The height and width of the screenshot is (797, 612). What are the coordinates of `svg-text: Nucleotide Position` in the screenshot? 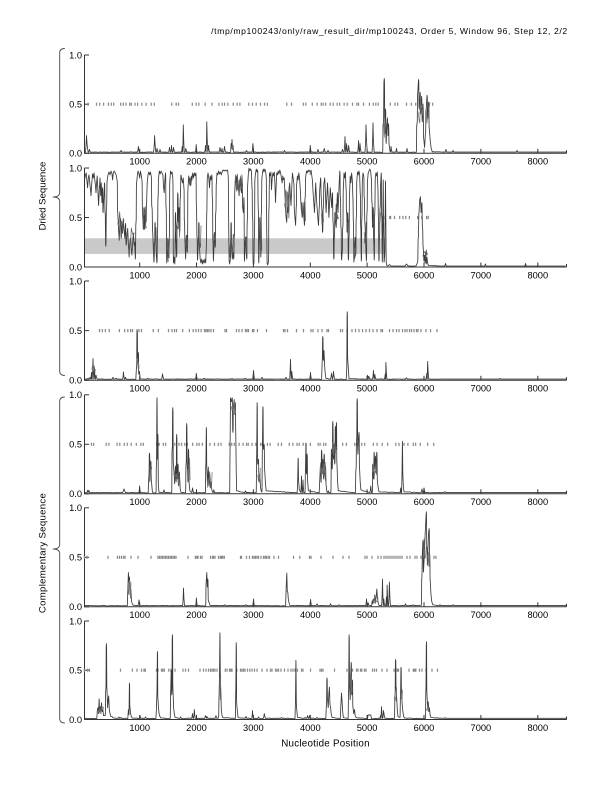 It's located at (325, 743).